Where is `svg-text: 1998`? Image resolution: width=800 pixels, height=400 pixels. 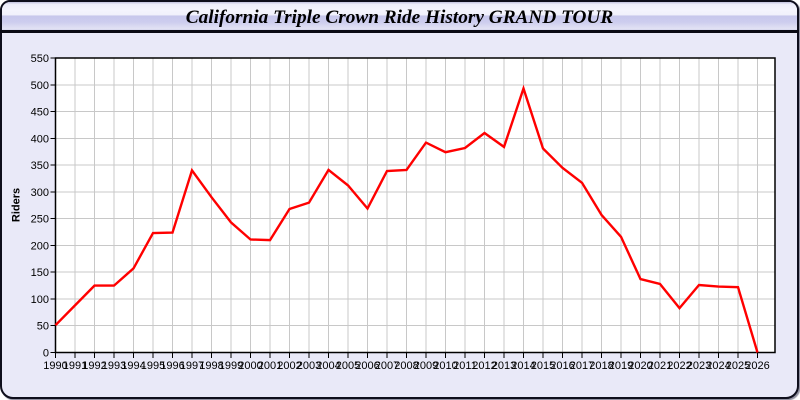 svg-text: 1998 is located at coordinates (211, 366).